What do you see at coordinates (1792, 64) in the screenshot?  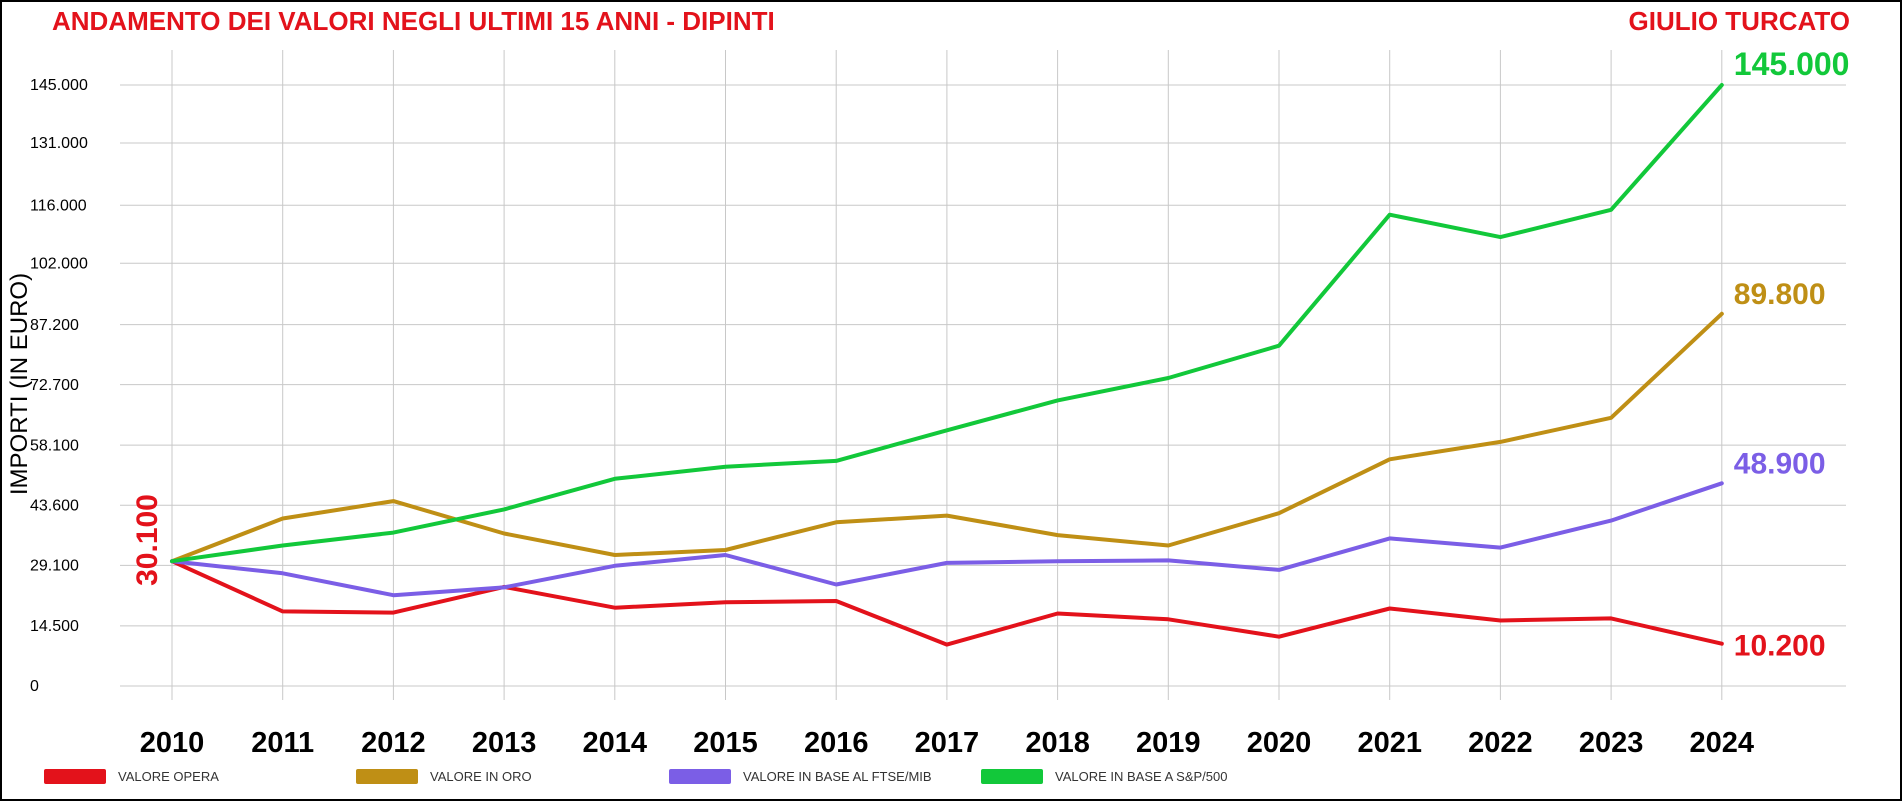 I see `end-value-label: 145.000` at bounding box center [1792, 64].